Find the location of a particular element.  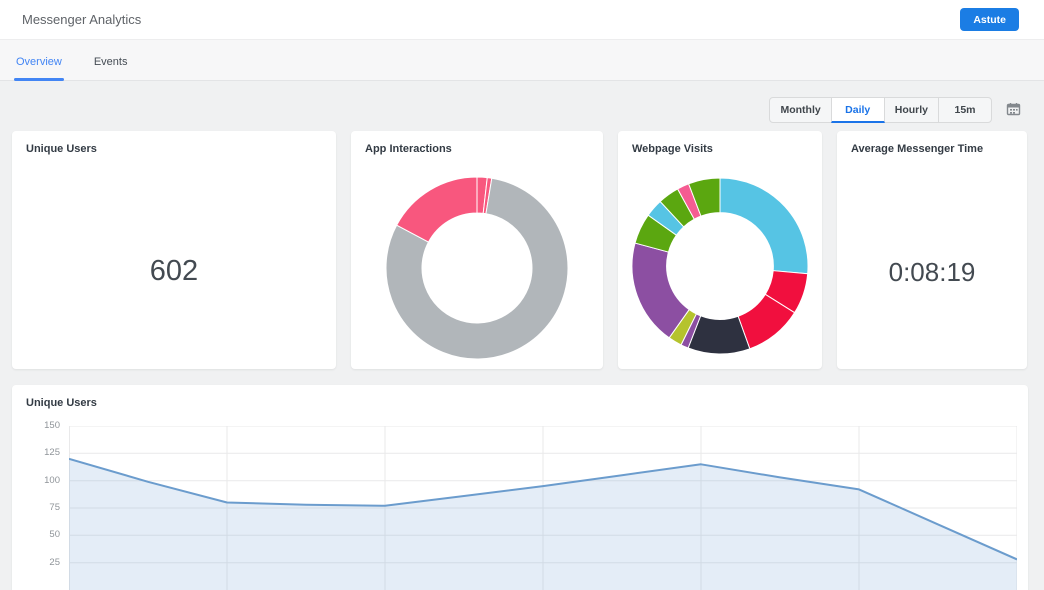

page-title: Messenger Analytics is located at coordinates (82, 19).